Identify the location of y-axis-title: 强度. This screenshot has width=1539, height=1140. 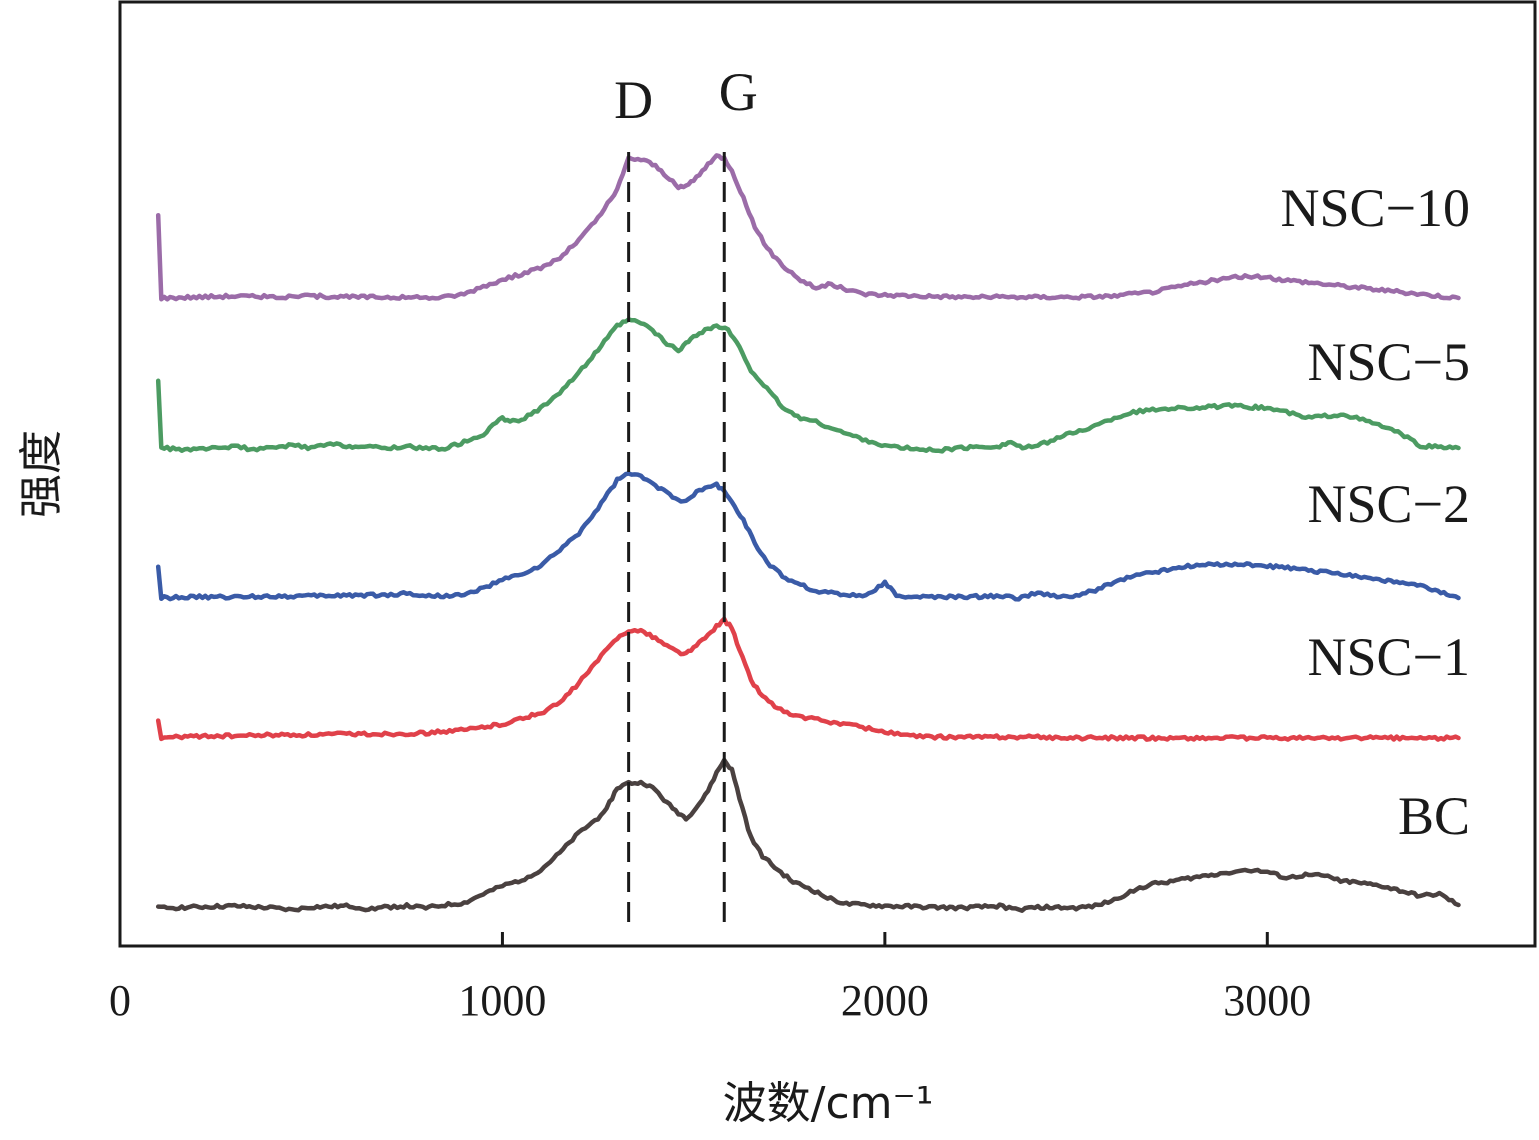
(41, 474).